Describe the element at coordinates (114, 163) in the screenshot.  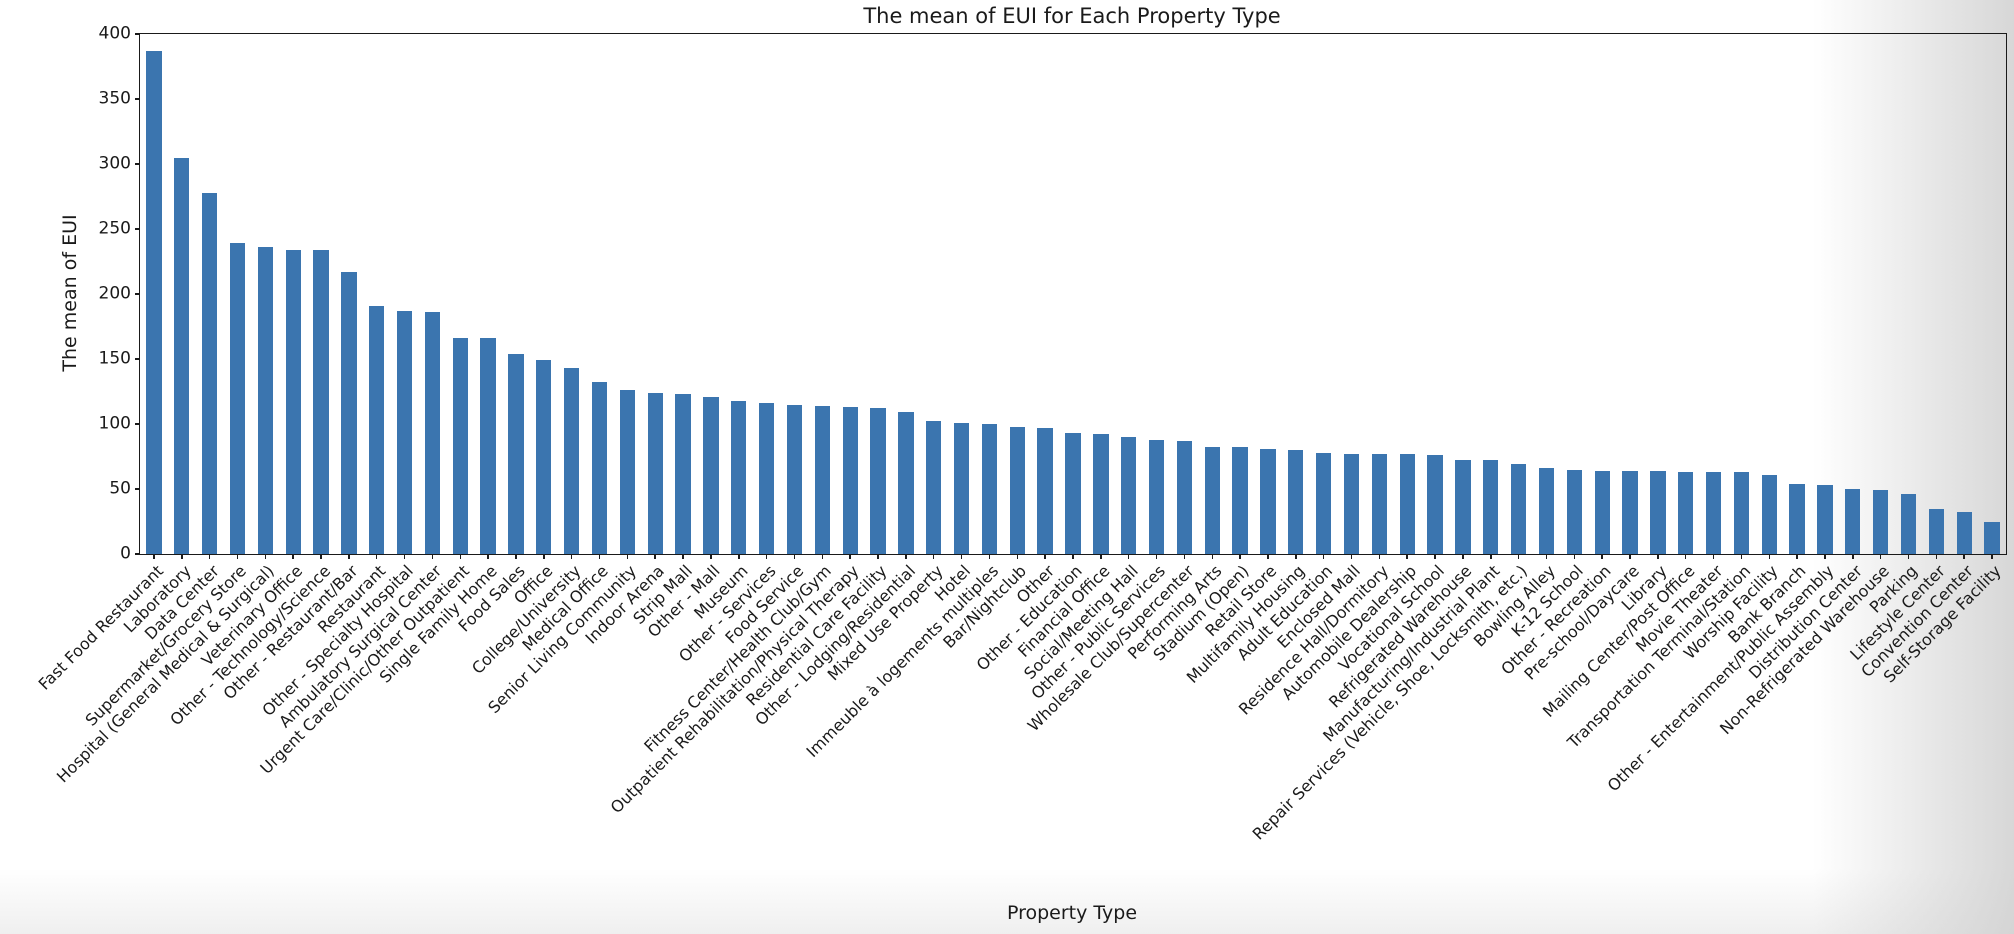
I see `y-tick-label: 300` at that location.